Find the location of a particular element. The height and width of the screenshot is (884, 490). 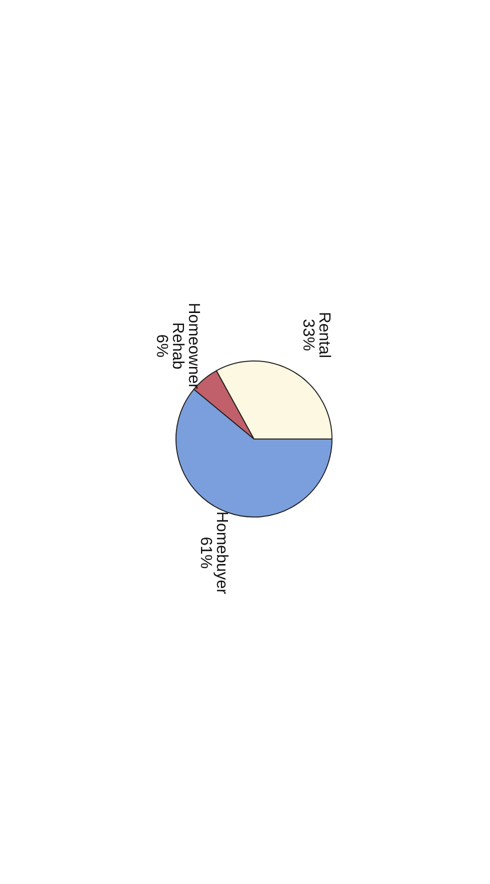

data-label: 61% is located at coordinates (205, 552).